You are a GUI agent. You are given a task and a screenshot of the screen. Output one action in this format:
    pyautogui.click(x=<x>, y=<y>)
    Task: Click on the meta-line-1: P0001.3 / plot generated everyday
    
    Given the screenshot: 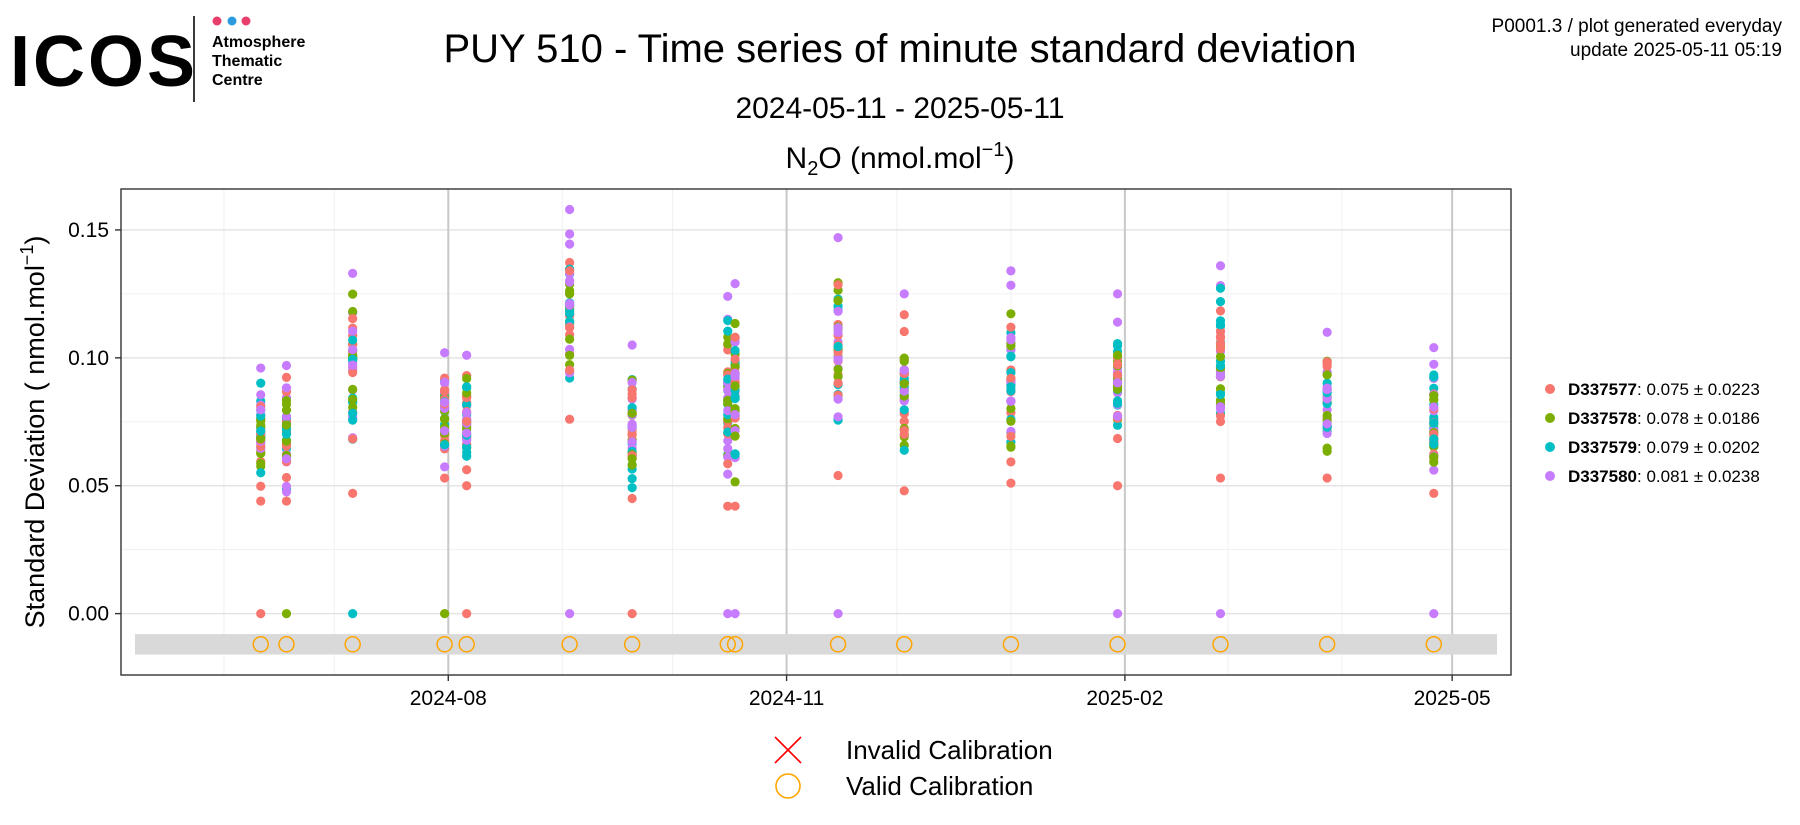 What is the action you would take?
    pyautogui.click(x=1637, y=26)
    